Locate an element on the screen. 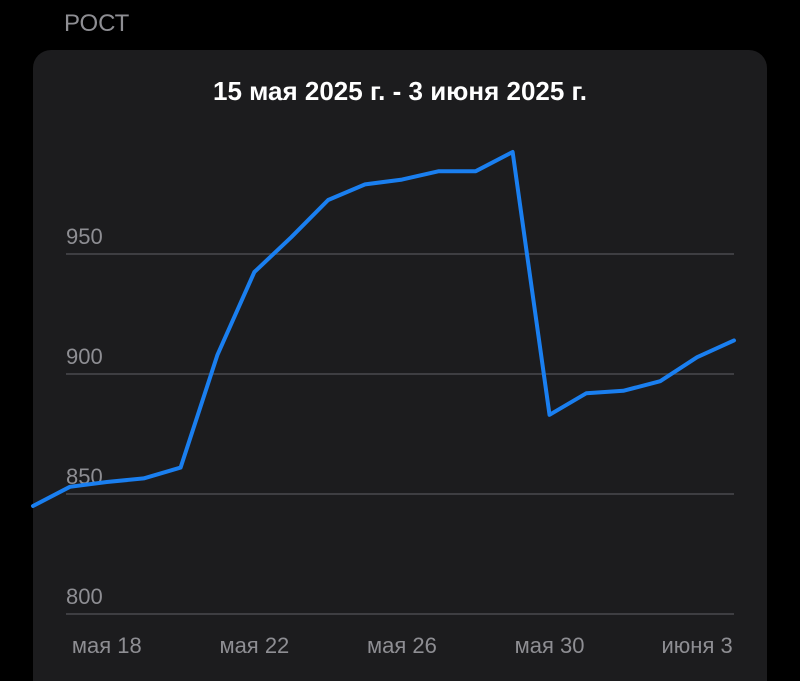  chart-title: 15 мая 2025 г. - 3 июня 2025 г. is located at coordinates (400, 91).